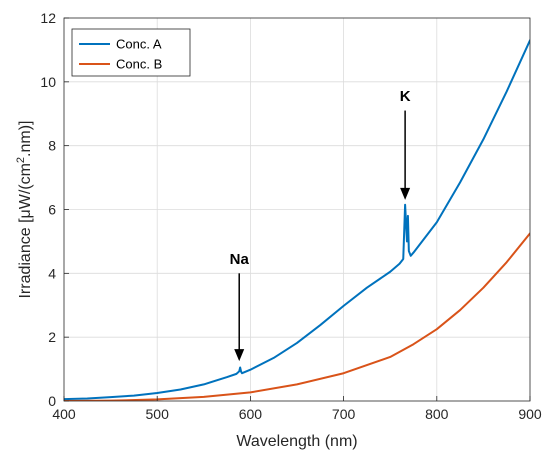  I want to click on y-tick-label: 8, so click(52, 146).